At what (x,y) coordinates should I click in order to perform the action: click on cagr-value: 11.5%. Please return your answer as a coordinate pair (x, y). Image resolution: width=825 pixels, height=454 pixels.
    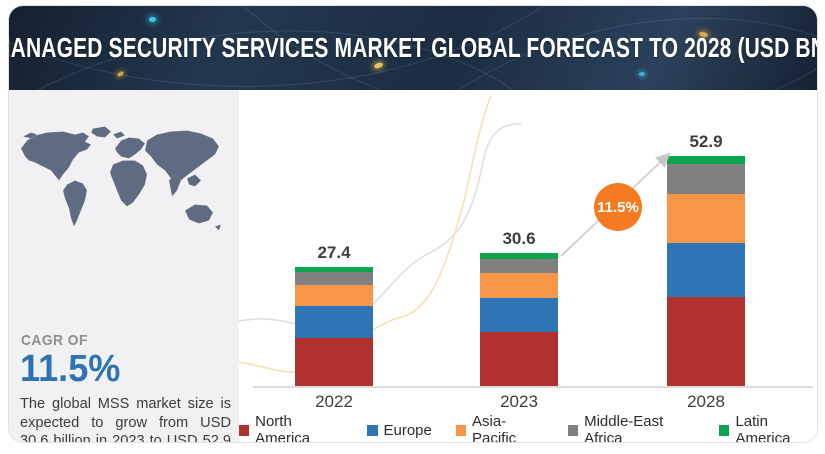
    Looking at the image, I should click on (70, 369).